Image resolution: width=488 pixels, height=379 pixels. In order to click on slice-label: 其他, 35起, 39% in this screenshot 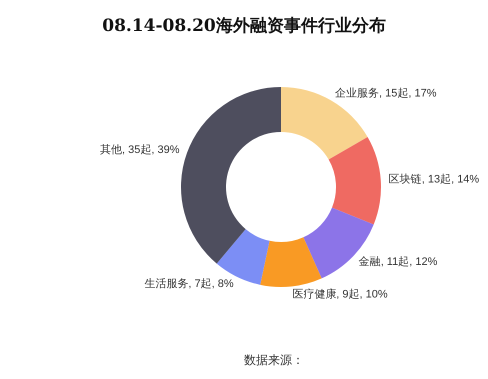, I will do `click(140, 149)`.